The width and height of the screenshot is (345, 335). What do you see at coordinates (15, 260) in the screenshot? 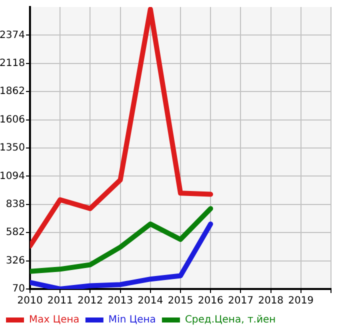
I see `y-tick-label: 326` at bounding box center [15, 260].